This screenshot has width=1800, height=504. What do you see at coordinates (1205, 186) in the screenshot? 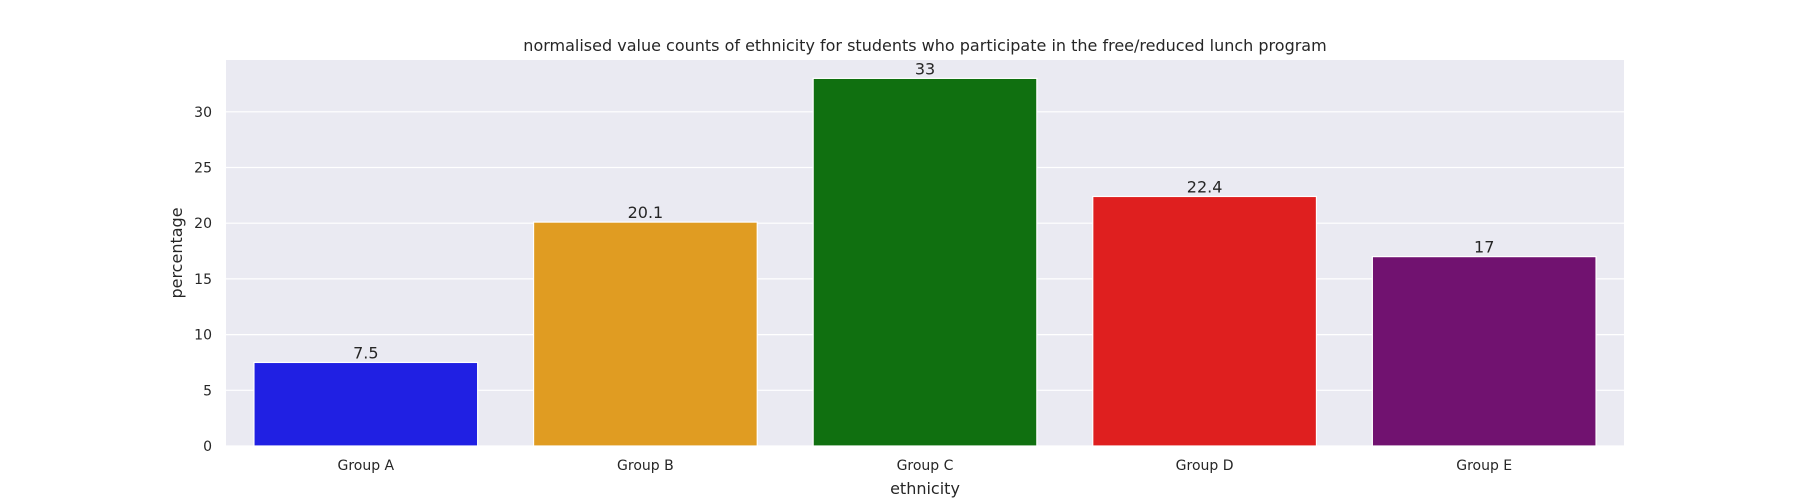
I see `bar-value-label: 22.4` at bounding box center [1205, 186].